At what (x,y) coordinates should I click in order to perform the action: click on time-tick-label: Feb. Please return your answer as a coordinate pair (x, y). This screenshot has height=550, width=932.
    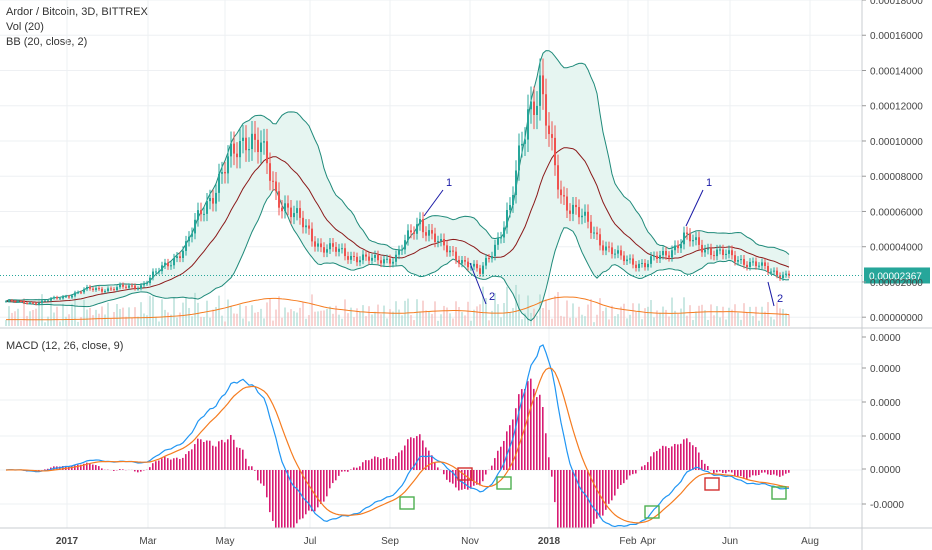
    Looking at the image, I should click on (628, 541).